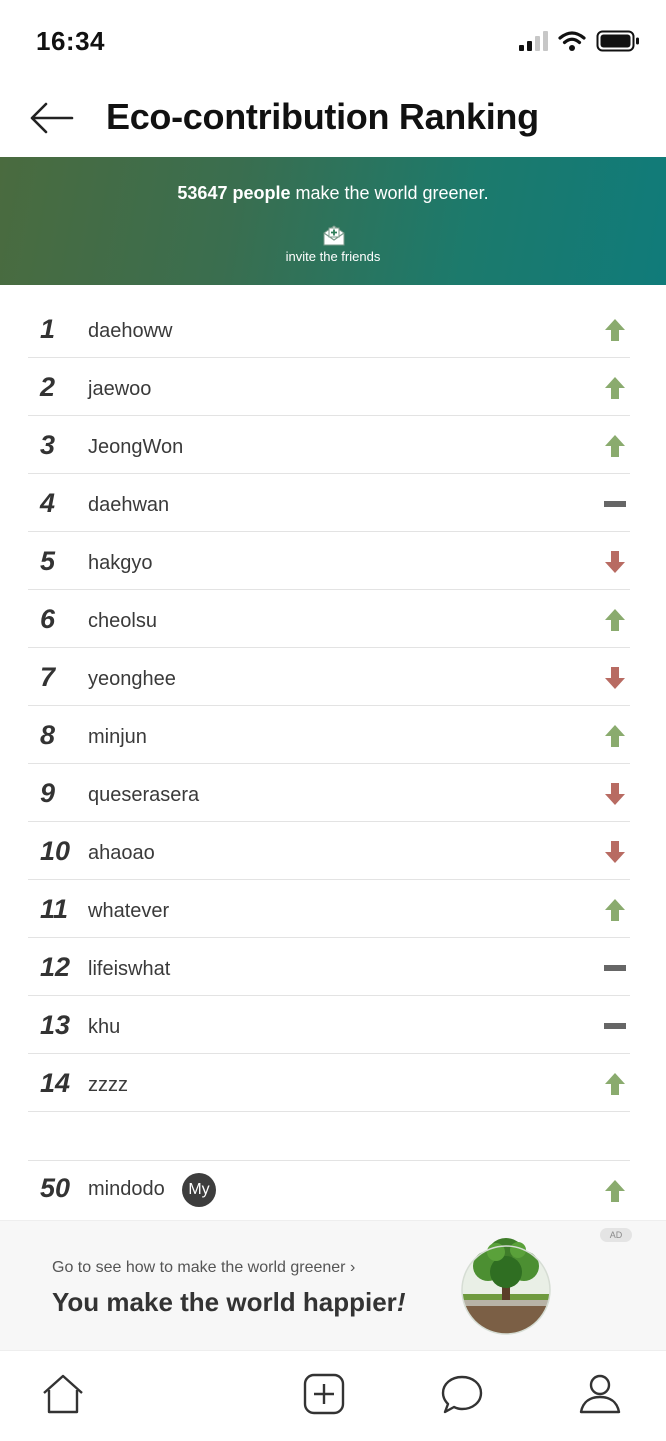  What do you see at coordinates (329, 909) in the screenshot?
I see `ranking-row: 11 whatever` at bounding box center [329, 909].